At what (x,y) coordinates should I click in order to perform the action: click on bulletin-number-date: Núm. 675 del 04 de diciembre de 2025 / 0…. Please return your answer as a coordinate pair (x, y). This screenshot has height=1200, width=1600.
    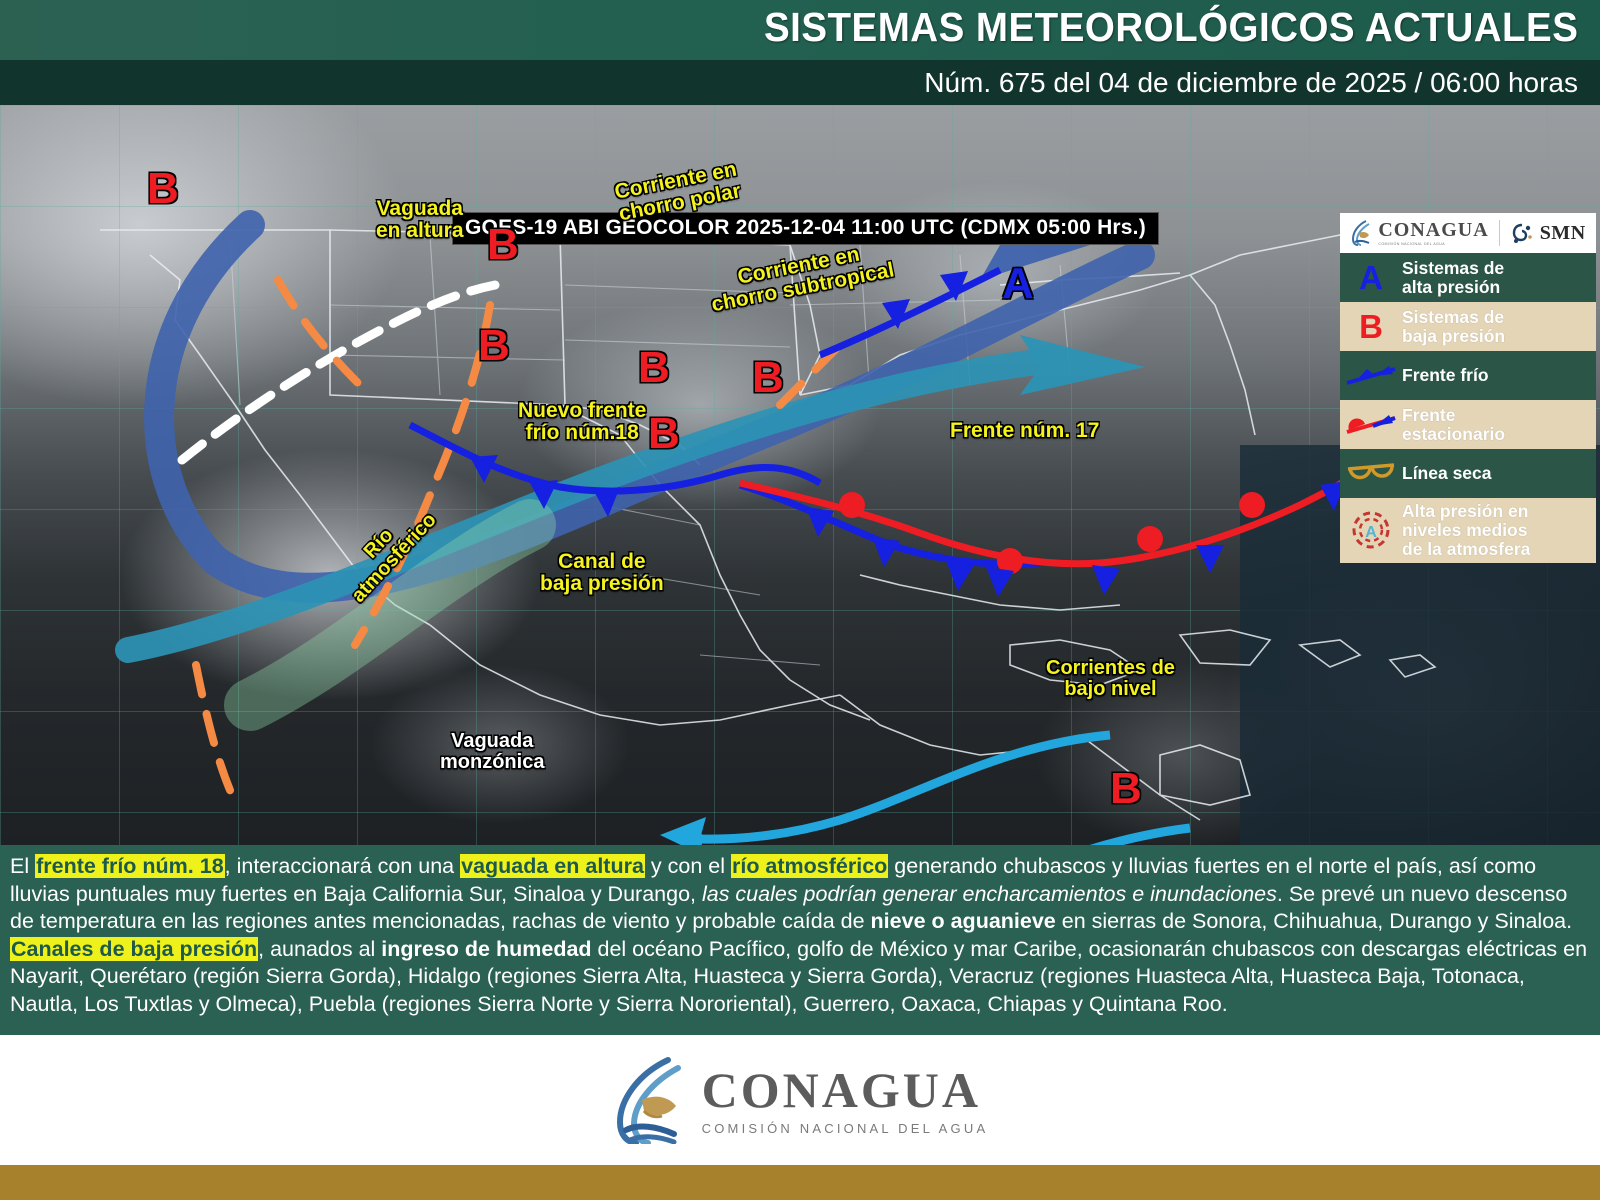
    Looking at the image, I should click on (1251, 82).